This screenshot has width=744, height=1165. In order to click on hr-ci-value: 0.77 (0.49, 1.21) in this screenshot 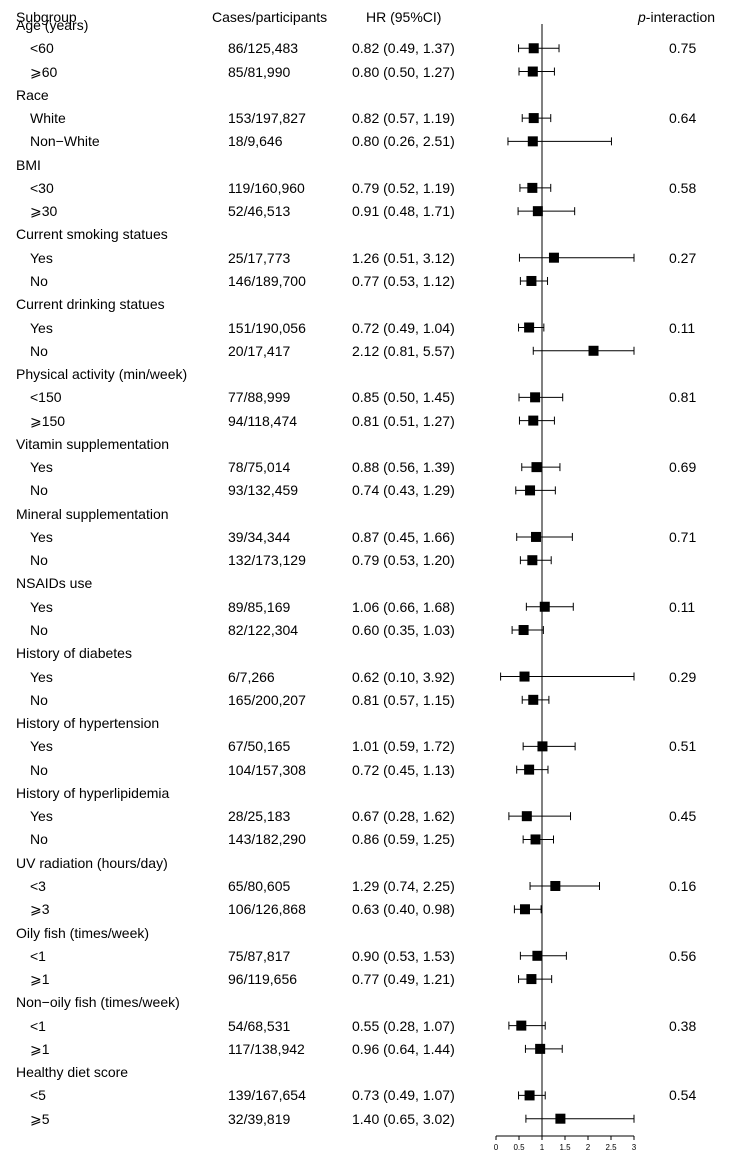, I will do `click(403, 979)`.